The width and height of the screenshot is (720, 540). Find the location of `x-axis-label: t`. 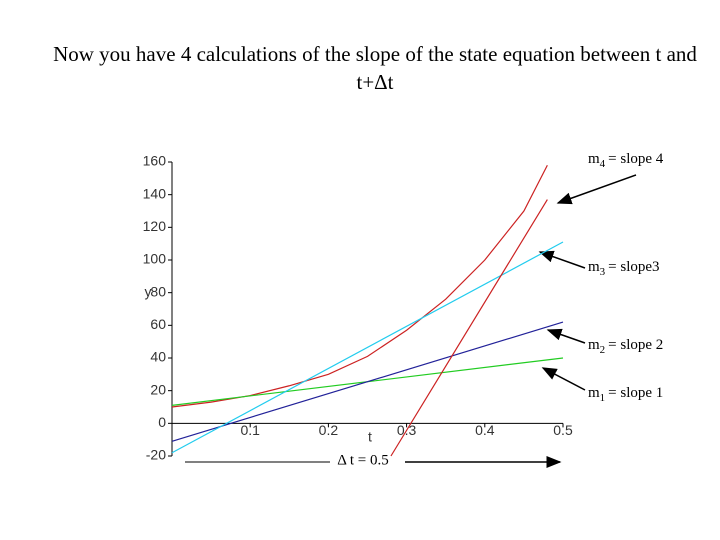

x-axis-label: t is located at coordinates (370, 437).